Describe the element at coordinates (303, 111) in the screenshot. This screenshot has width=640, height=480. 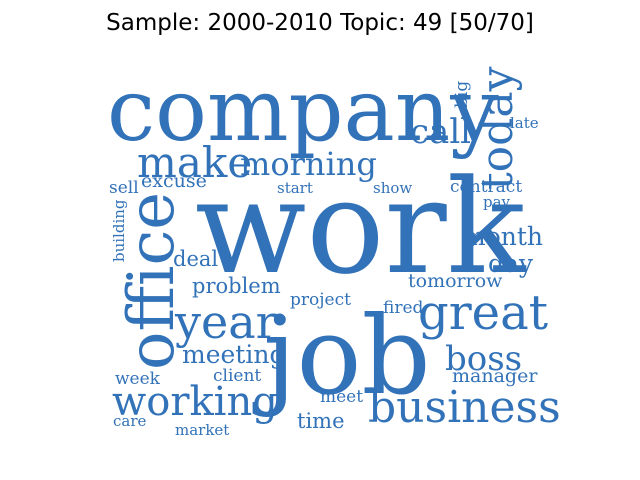
I see `word-company: company` at that location.